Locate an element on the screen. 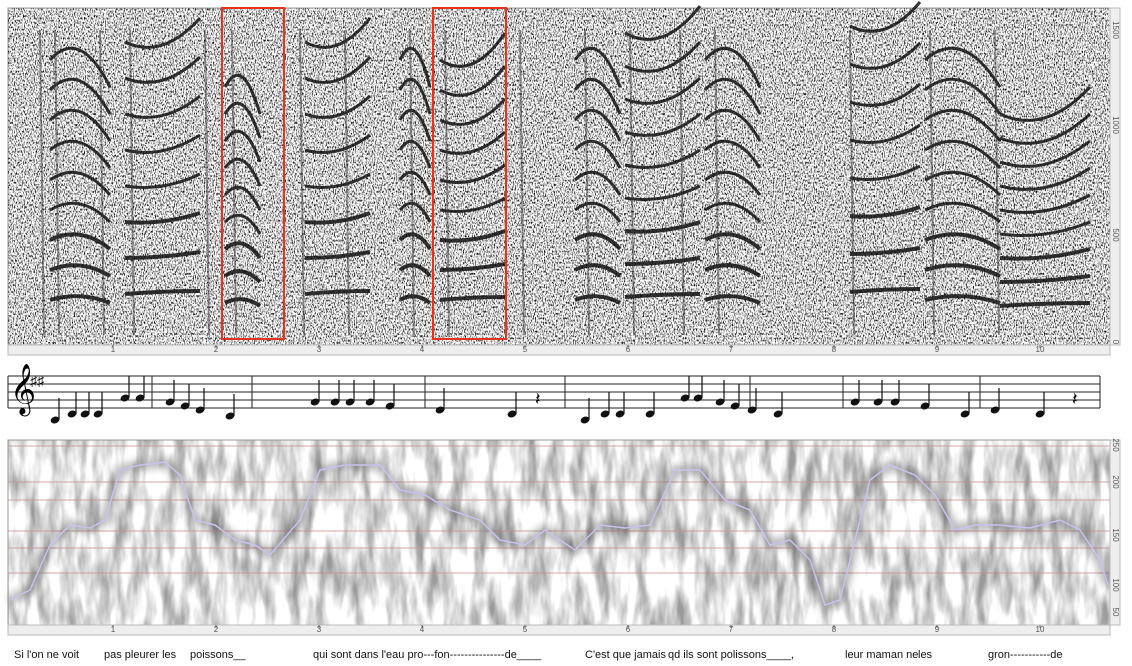  y-tick-label: 50 is located at coordinates (1115, 612).